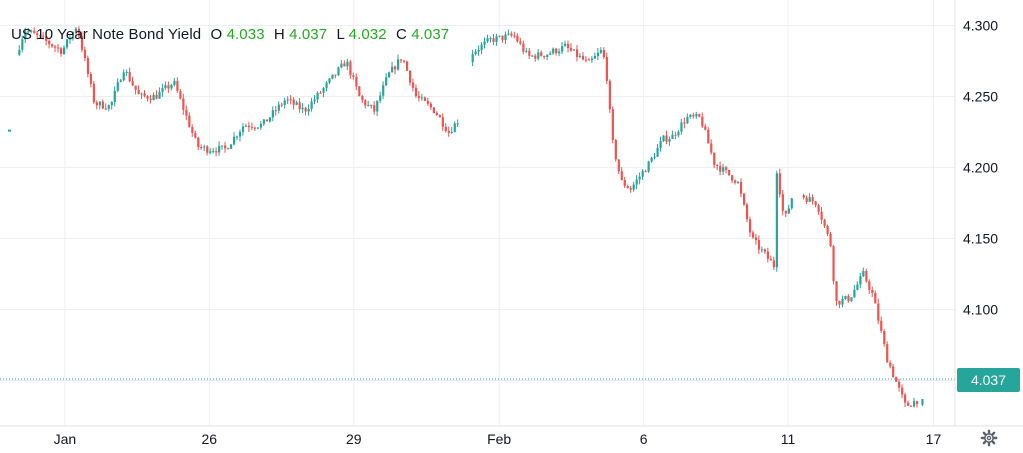 The image size is (1023, 453). Describe the element at coordinates (245, 34) in the screenshot. I see `open-value: 4.033` at that location.